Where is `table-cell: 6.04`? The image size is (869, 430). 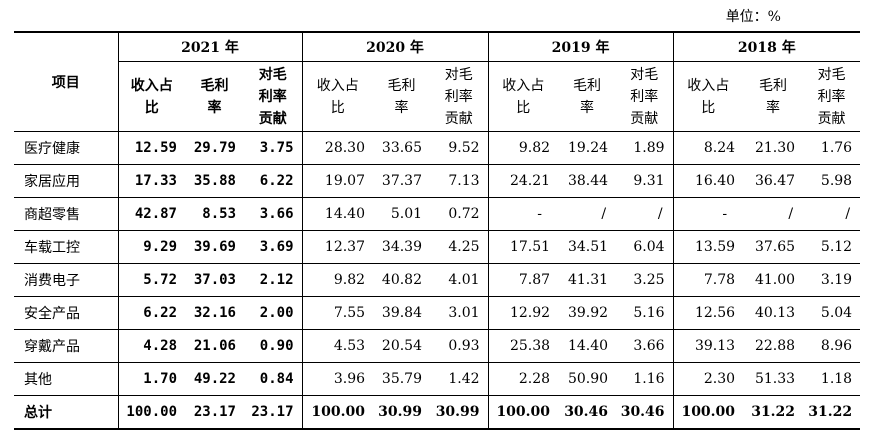 table-cell: 6.04 is located at coordinates (645, 247).